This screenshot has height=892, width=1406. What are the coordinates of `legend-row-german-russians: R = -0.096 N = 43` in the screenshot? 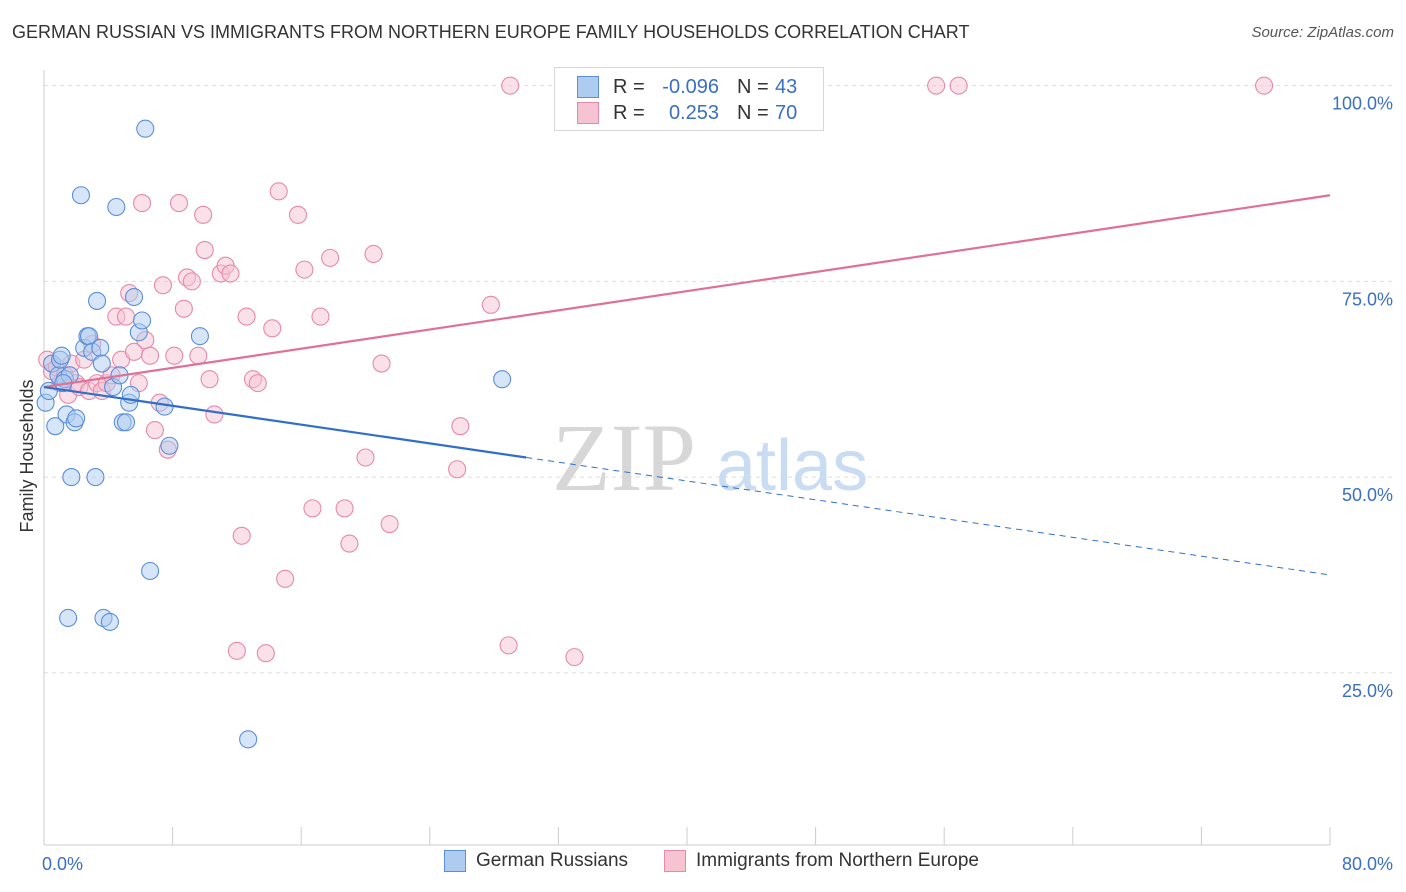 It's located at (687, 87).